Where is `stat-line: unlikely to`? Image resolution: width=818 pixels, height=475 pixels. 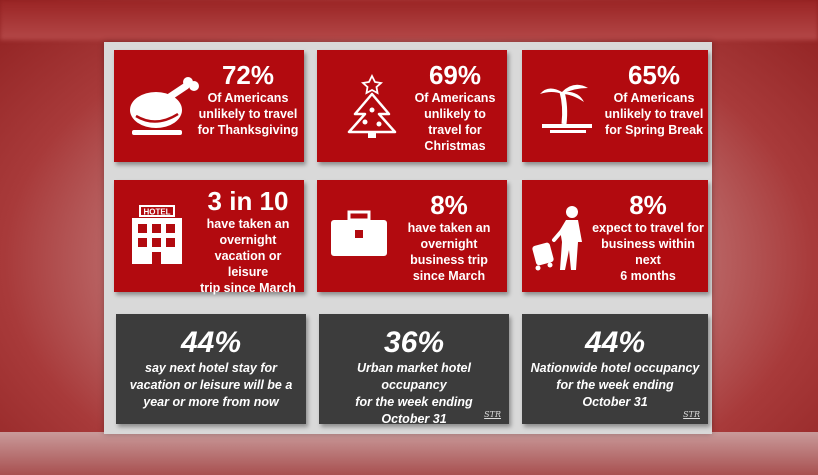 stat-line: unlikely to is located at coordinates (455, 114).